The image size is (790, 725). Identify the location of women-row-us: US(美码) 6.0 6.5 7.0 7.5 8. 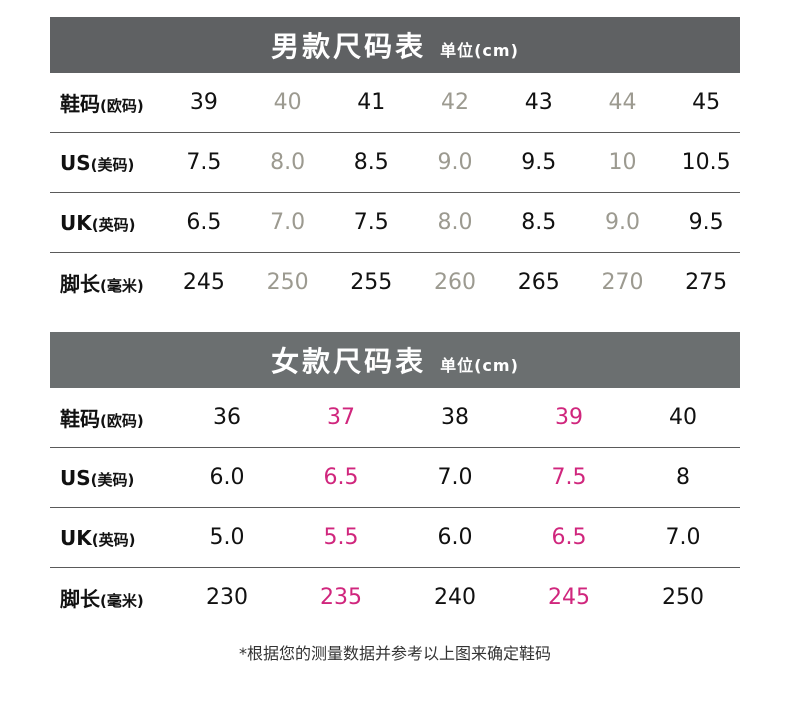
(395, 478).